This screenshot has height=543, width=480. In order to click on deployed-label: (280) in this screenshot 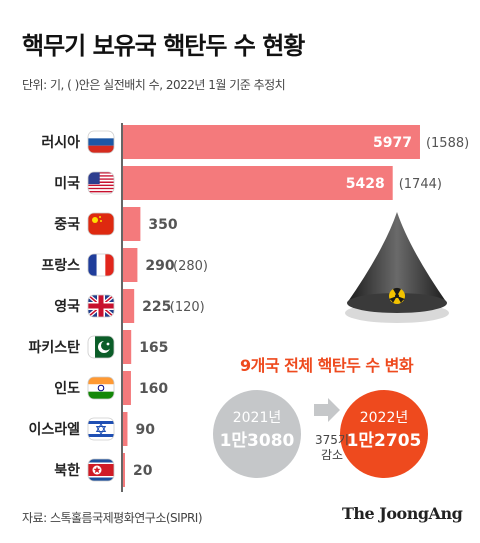, I will do `click(190, 266)`.